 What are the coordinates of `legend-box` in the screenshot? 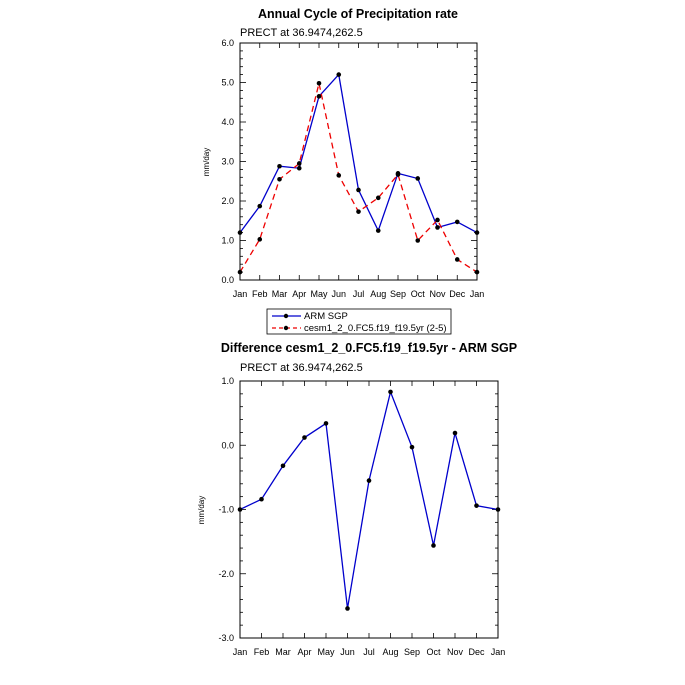 It's located at (359, 321).